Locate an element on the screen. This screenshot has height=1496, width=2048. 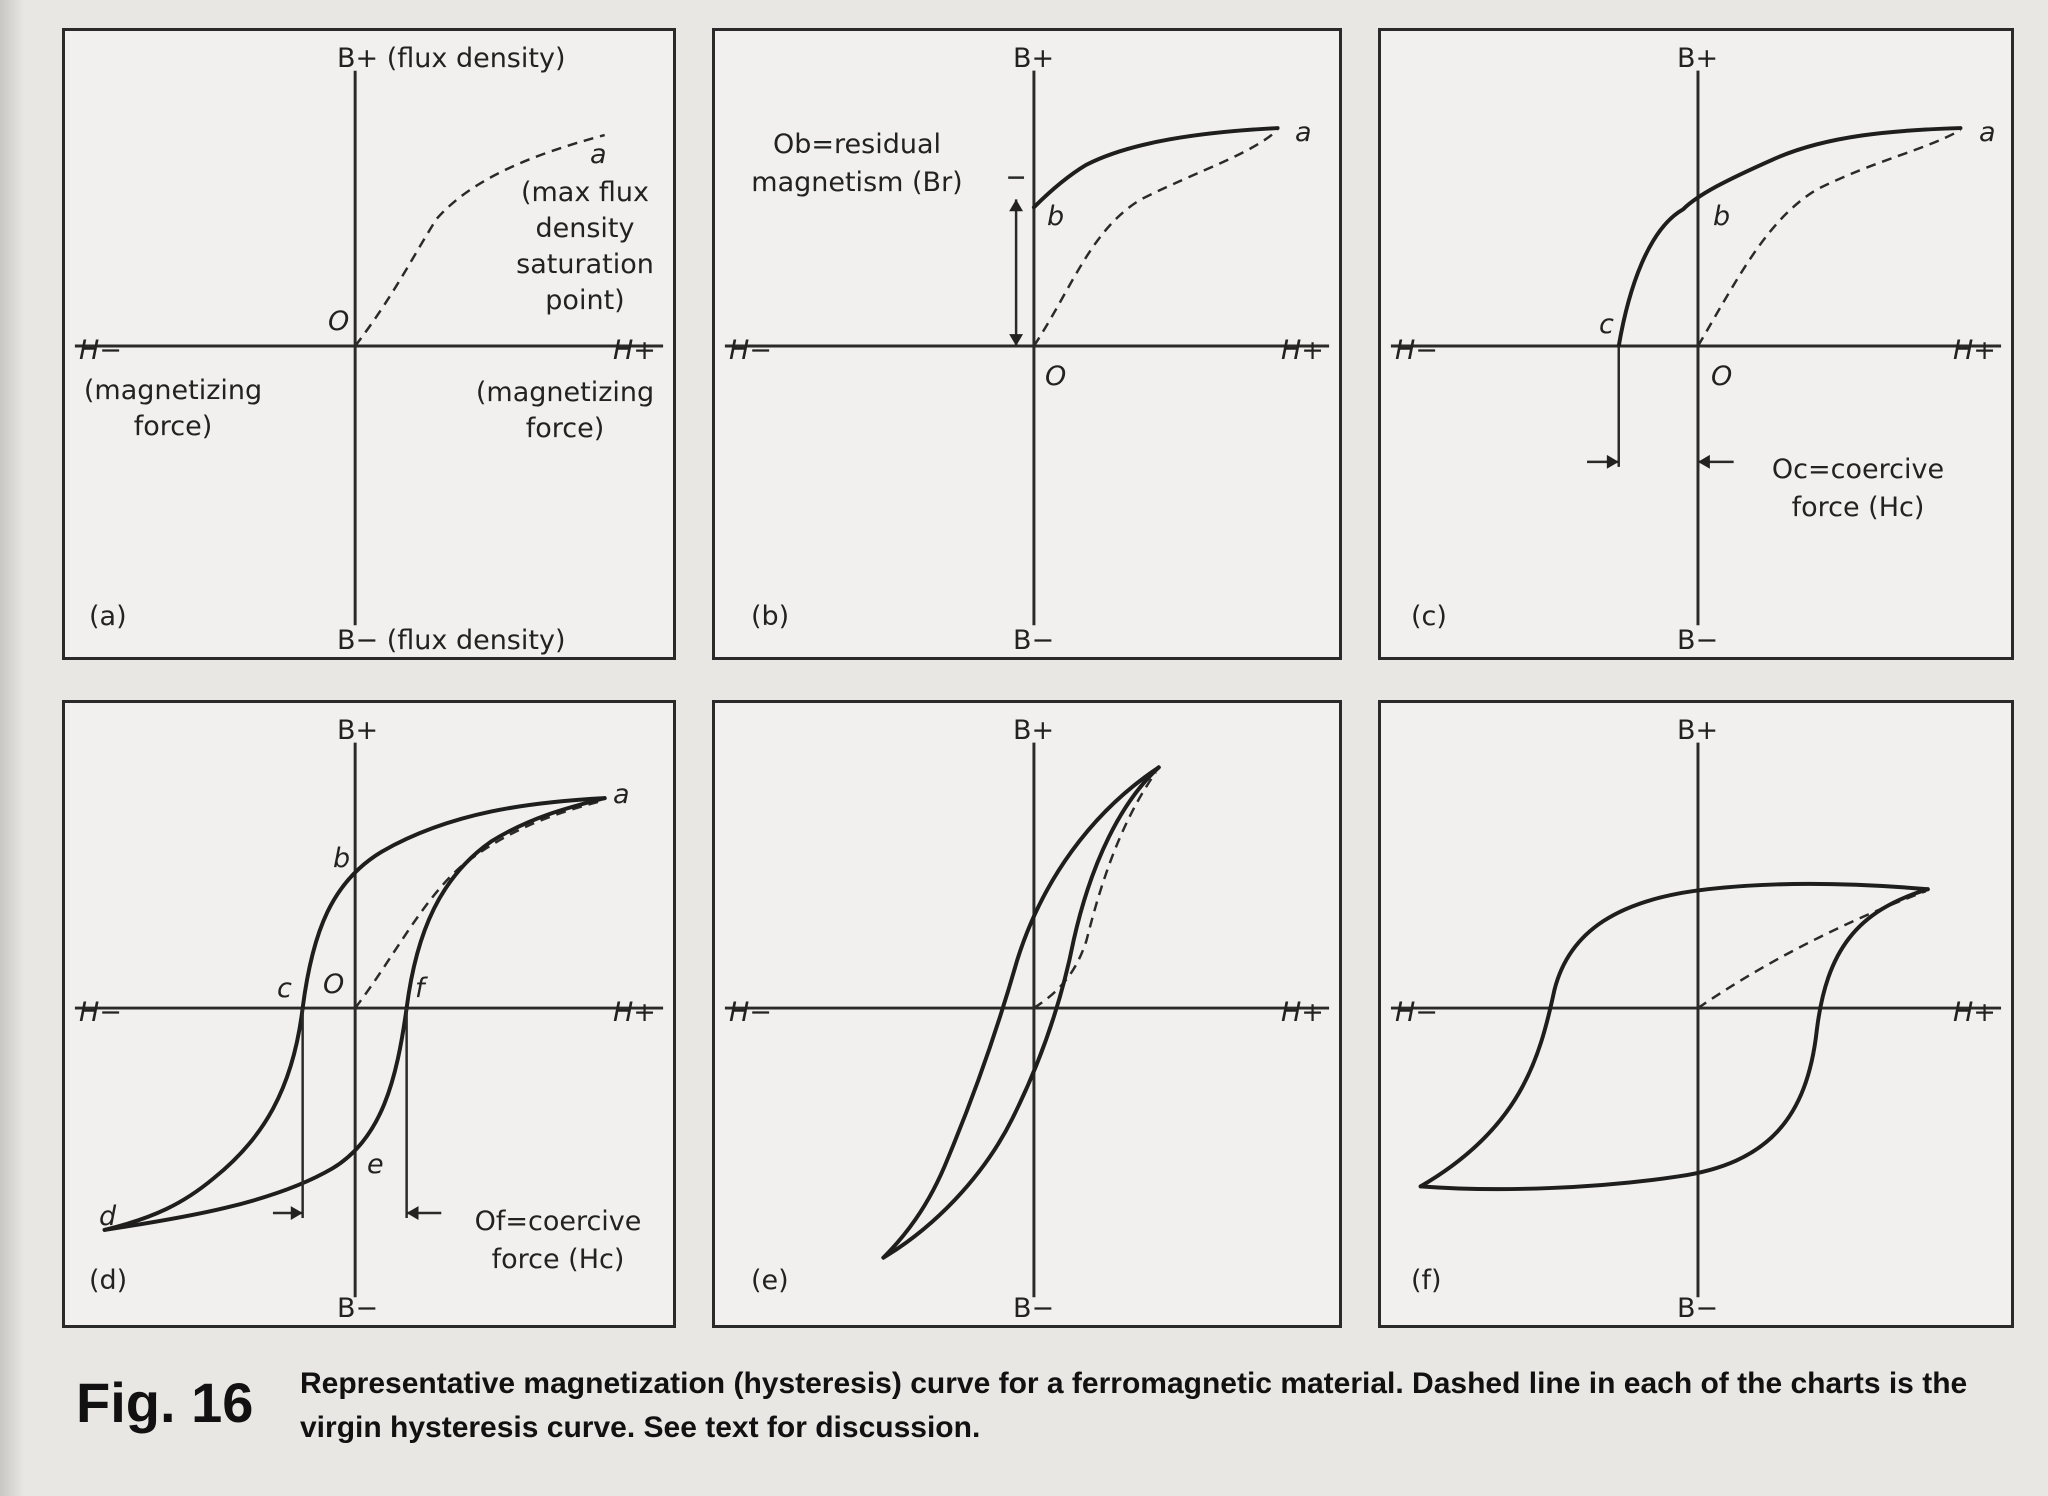
panel-tag: (f) is located at coordinates (1426, 1280).